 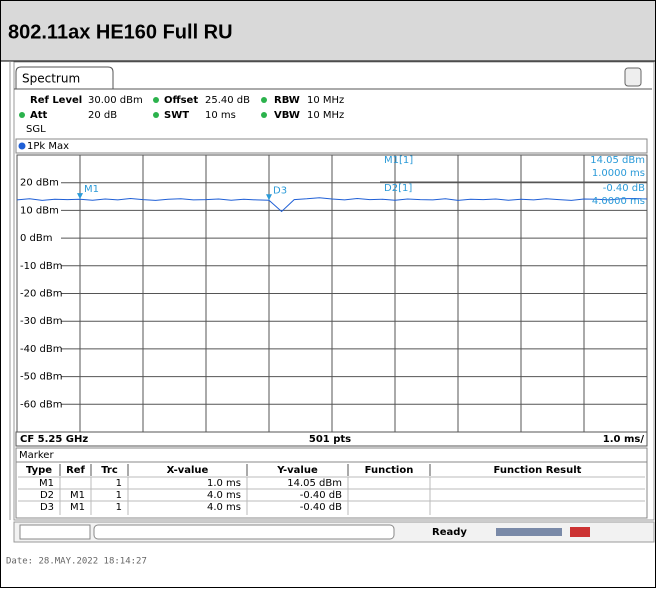 I want to click on y-tick-label: 20 dBm, so click(x=39, y=183).